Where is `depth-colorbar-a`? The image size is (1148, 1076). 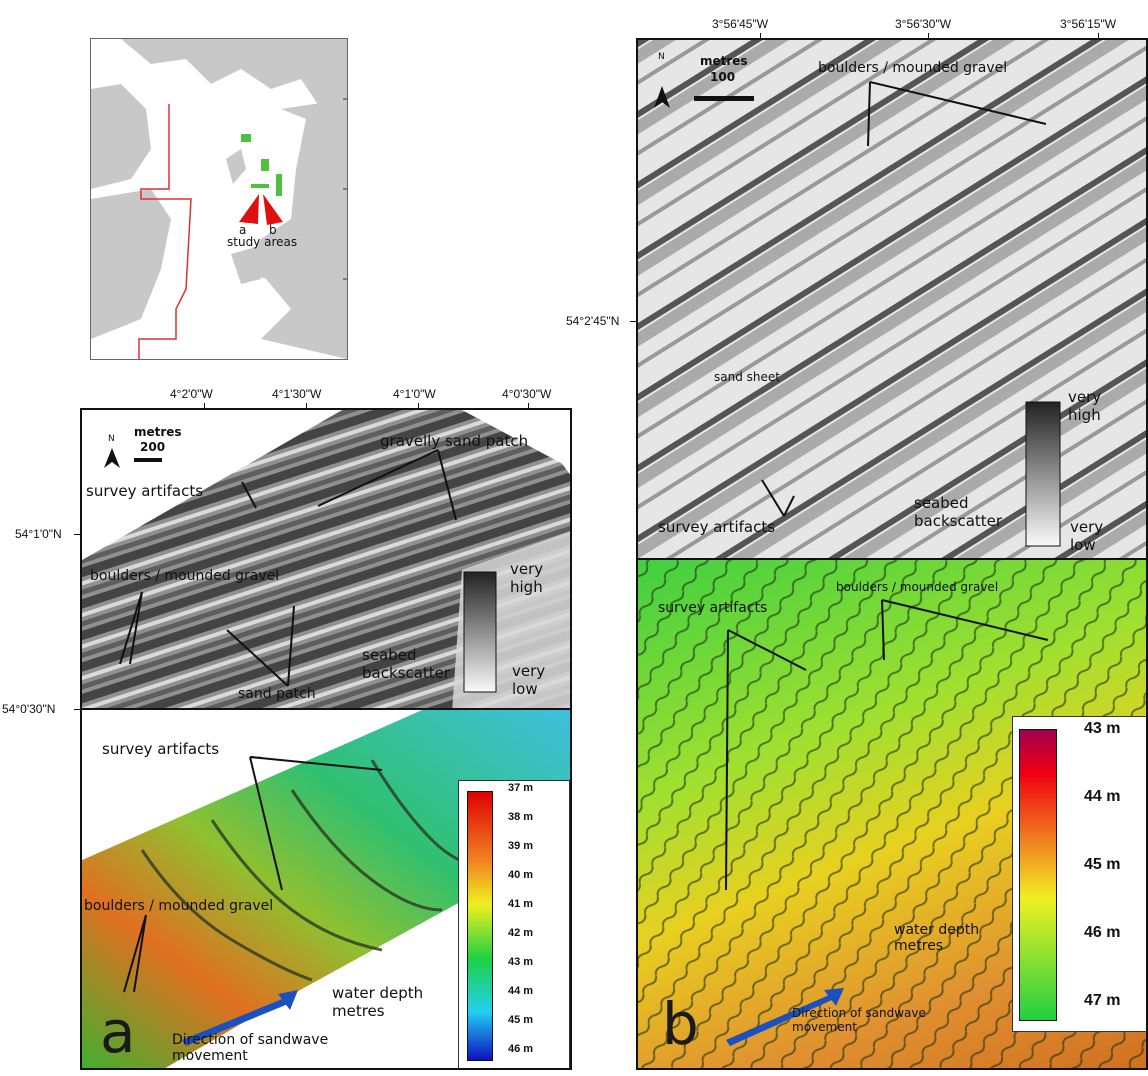
depth-colorbar-a is located at coordinates (480, 926).